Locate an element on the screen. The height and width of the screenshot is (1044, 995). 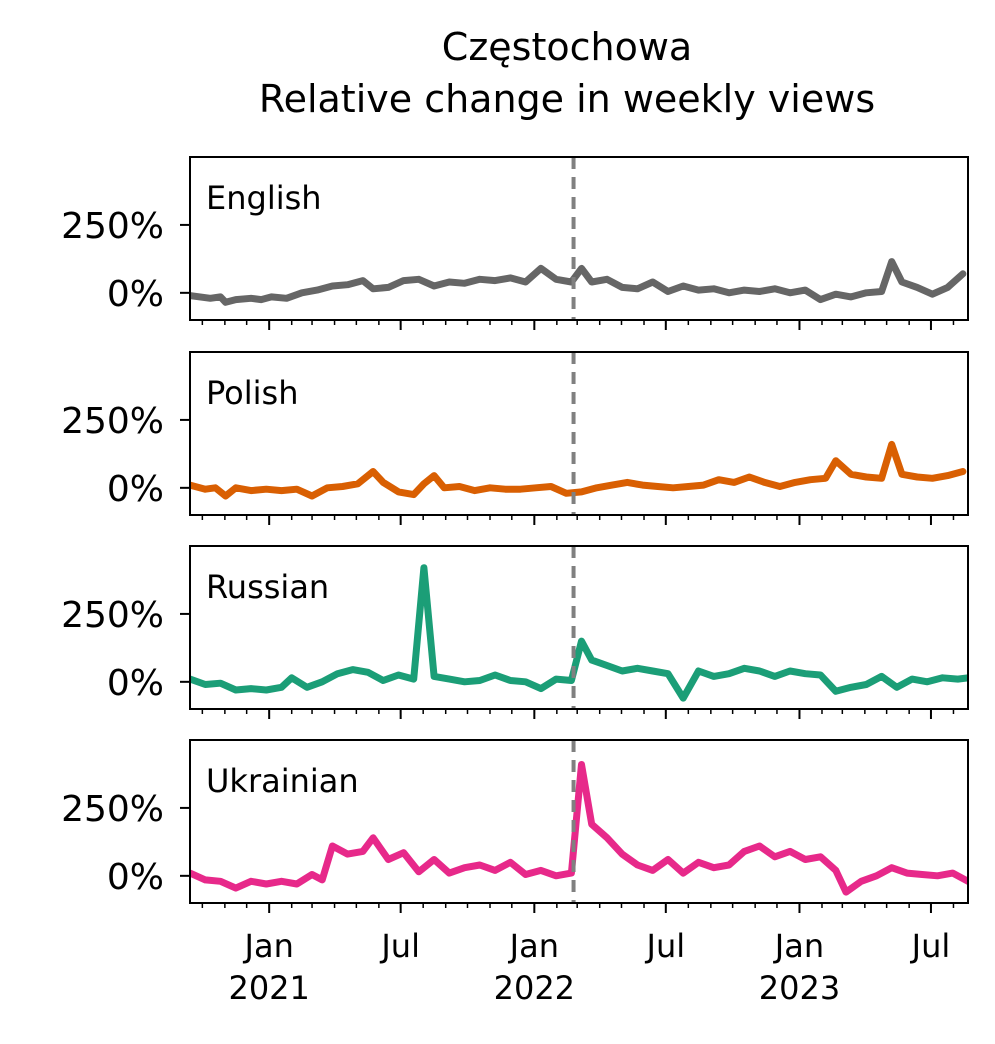
series-line-russian is located at coordinates (579, 633).